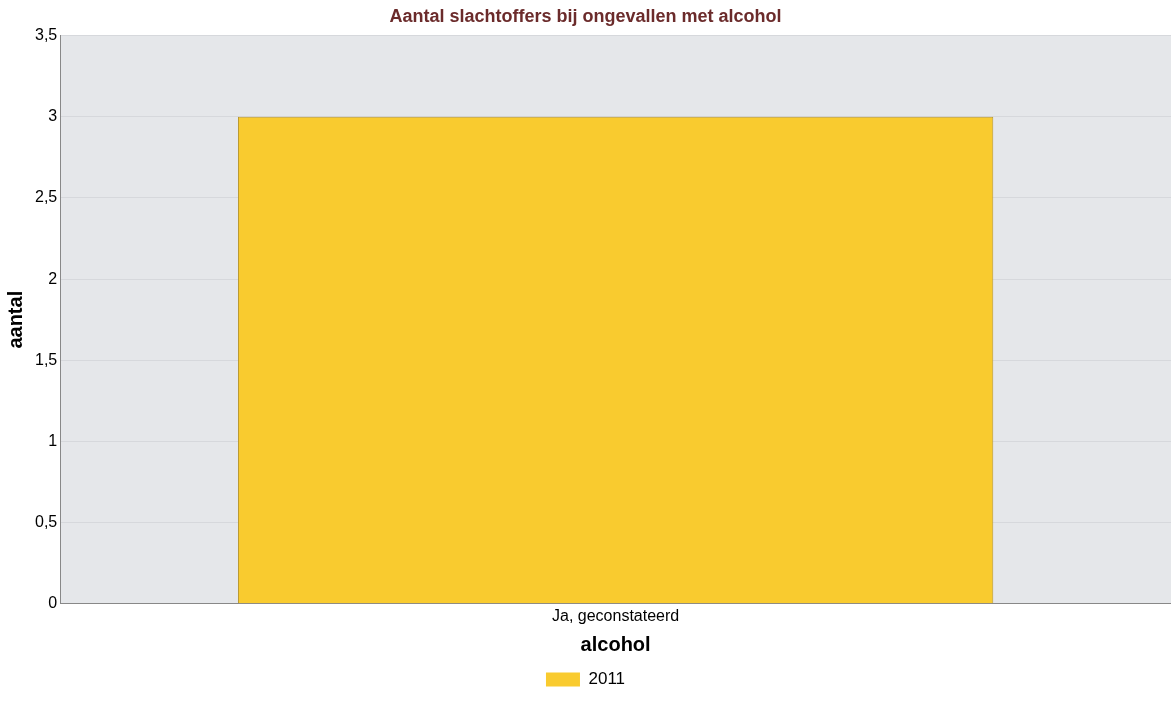 This screenshot has height=702, width=1171. I want to click on y-tick-label: 1,5, so click(46, 359).